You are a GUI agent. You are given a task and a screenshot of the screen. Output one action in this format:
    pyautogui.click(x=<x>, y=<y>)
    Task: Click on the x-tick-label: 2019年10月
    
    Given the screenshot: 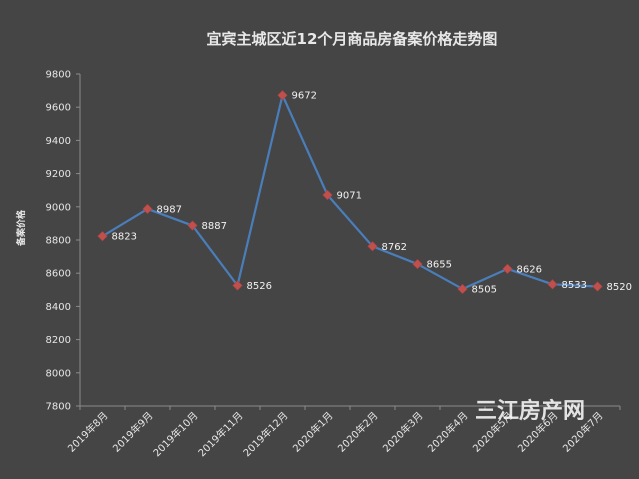 What is the action you would take?
    pyautogui.click(x=175, y=434)
    